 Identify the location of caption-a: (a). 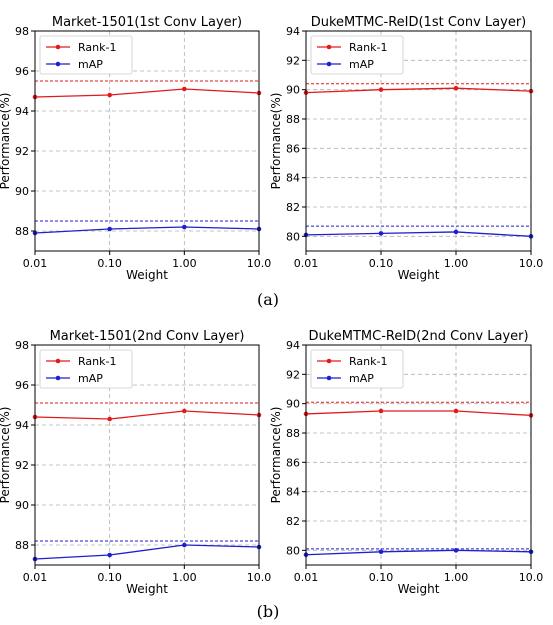
(268, 299).